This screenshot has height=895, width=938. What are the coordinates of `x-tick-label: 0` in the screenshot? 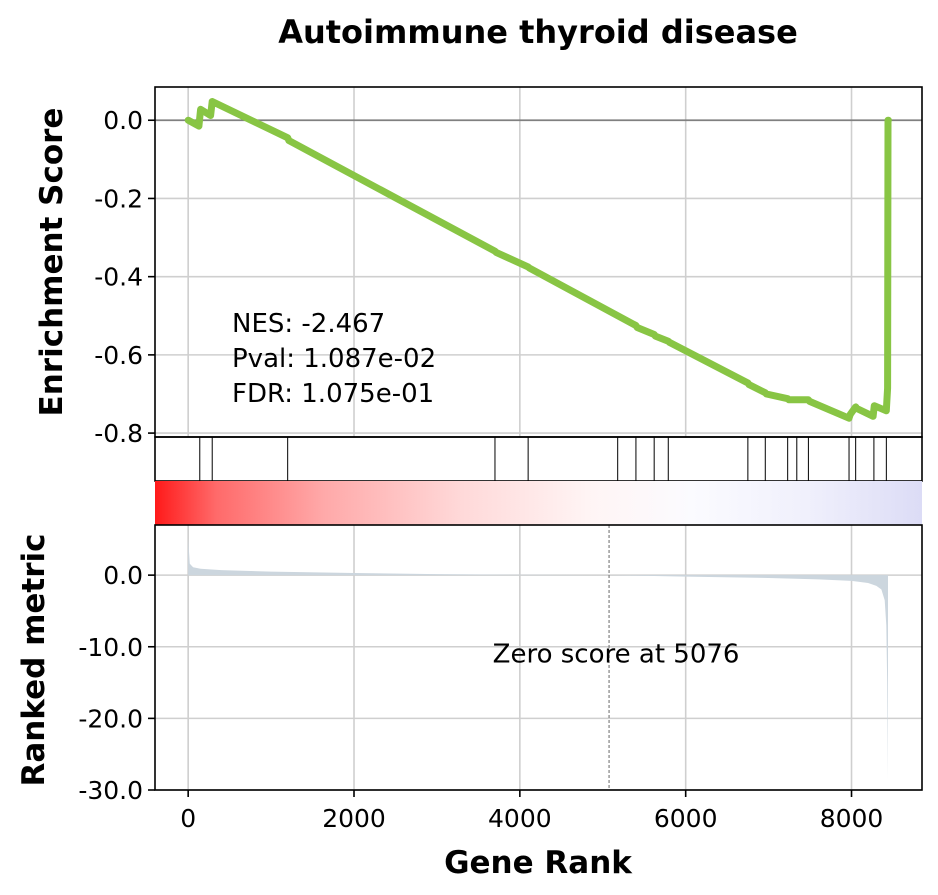 It's located at (188, 818).